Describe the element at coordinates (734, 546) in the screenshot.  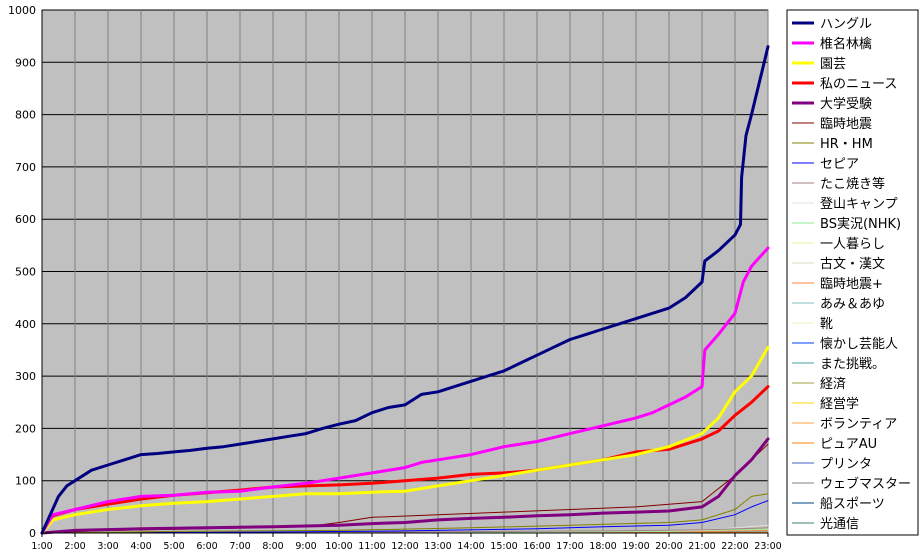
I see `x-tick-label: 22:00` at that location.